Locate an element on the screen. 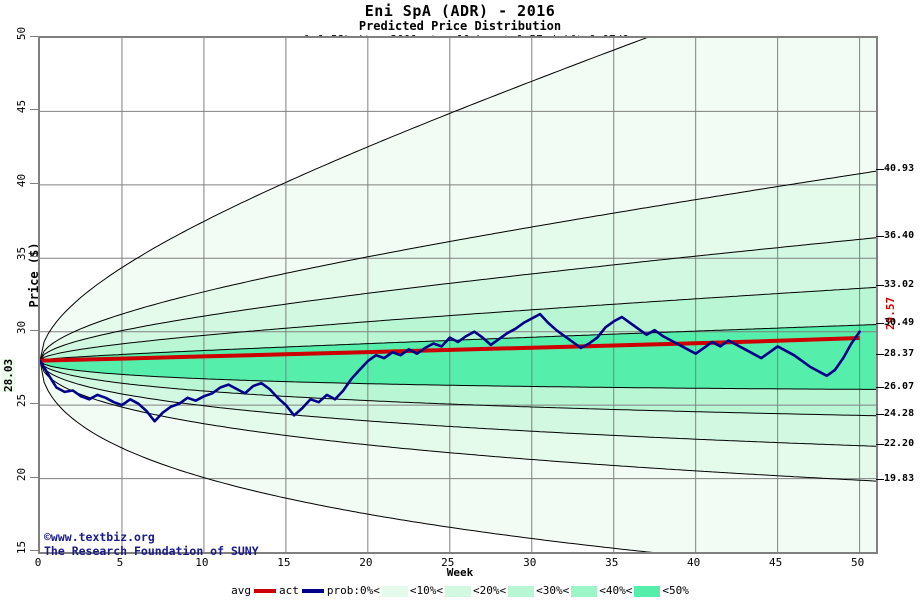  x-axis-tick-label: 15 is located at coordinates (284, 562).